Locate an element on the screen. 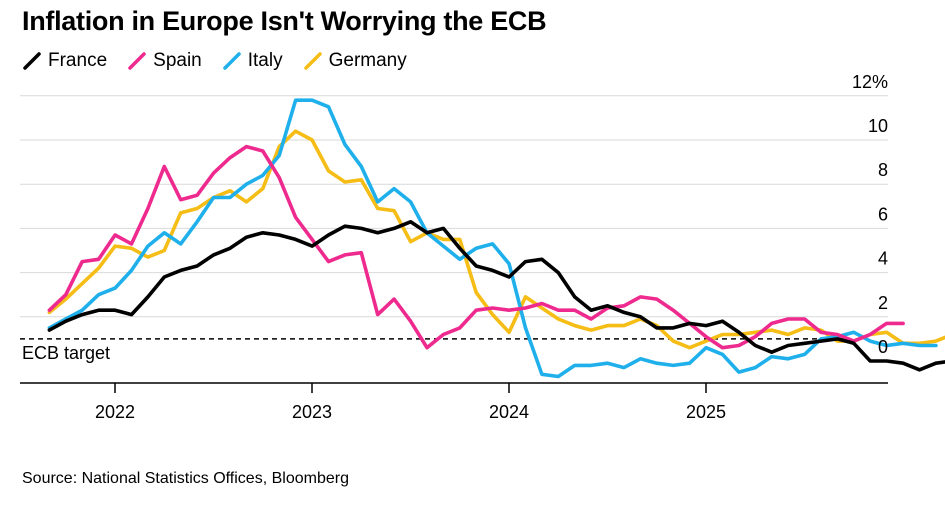 Image resolution: width=945 pixels, height=506 pixels. ecb-target-label: ECB target is located at coordinates (66, 353).